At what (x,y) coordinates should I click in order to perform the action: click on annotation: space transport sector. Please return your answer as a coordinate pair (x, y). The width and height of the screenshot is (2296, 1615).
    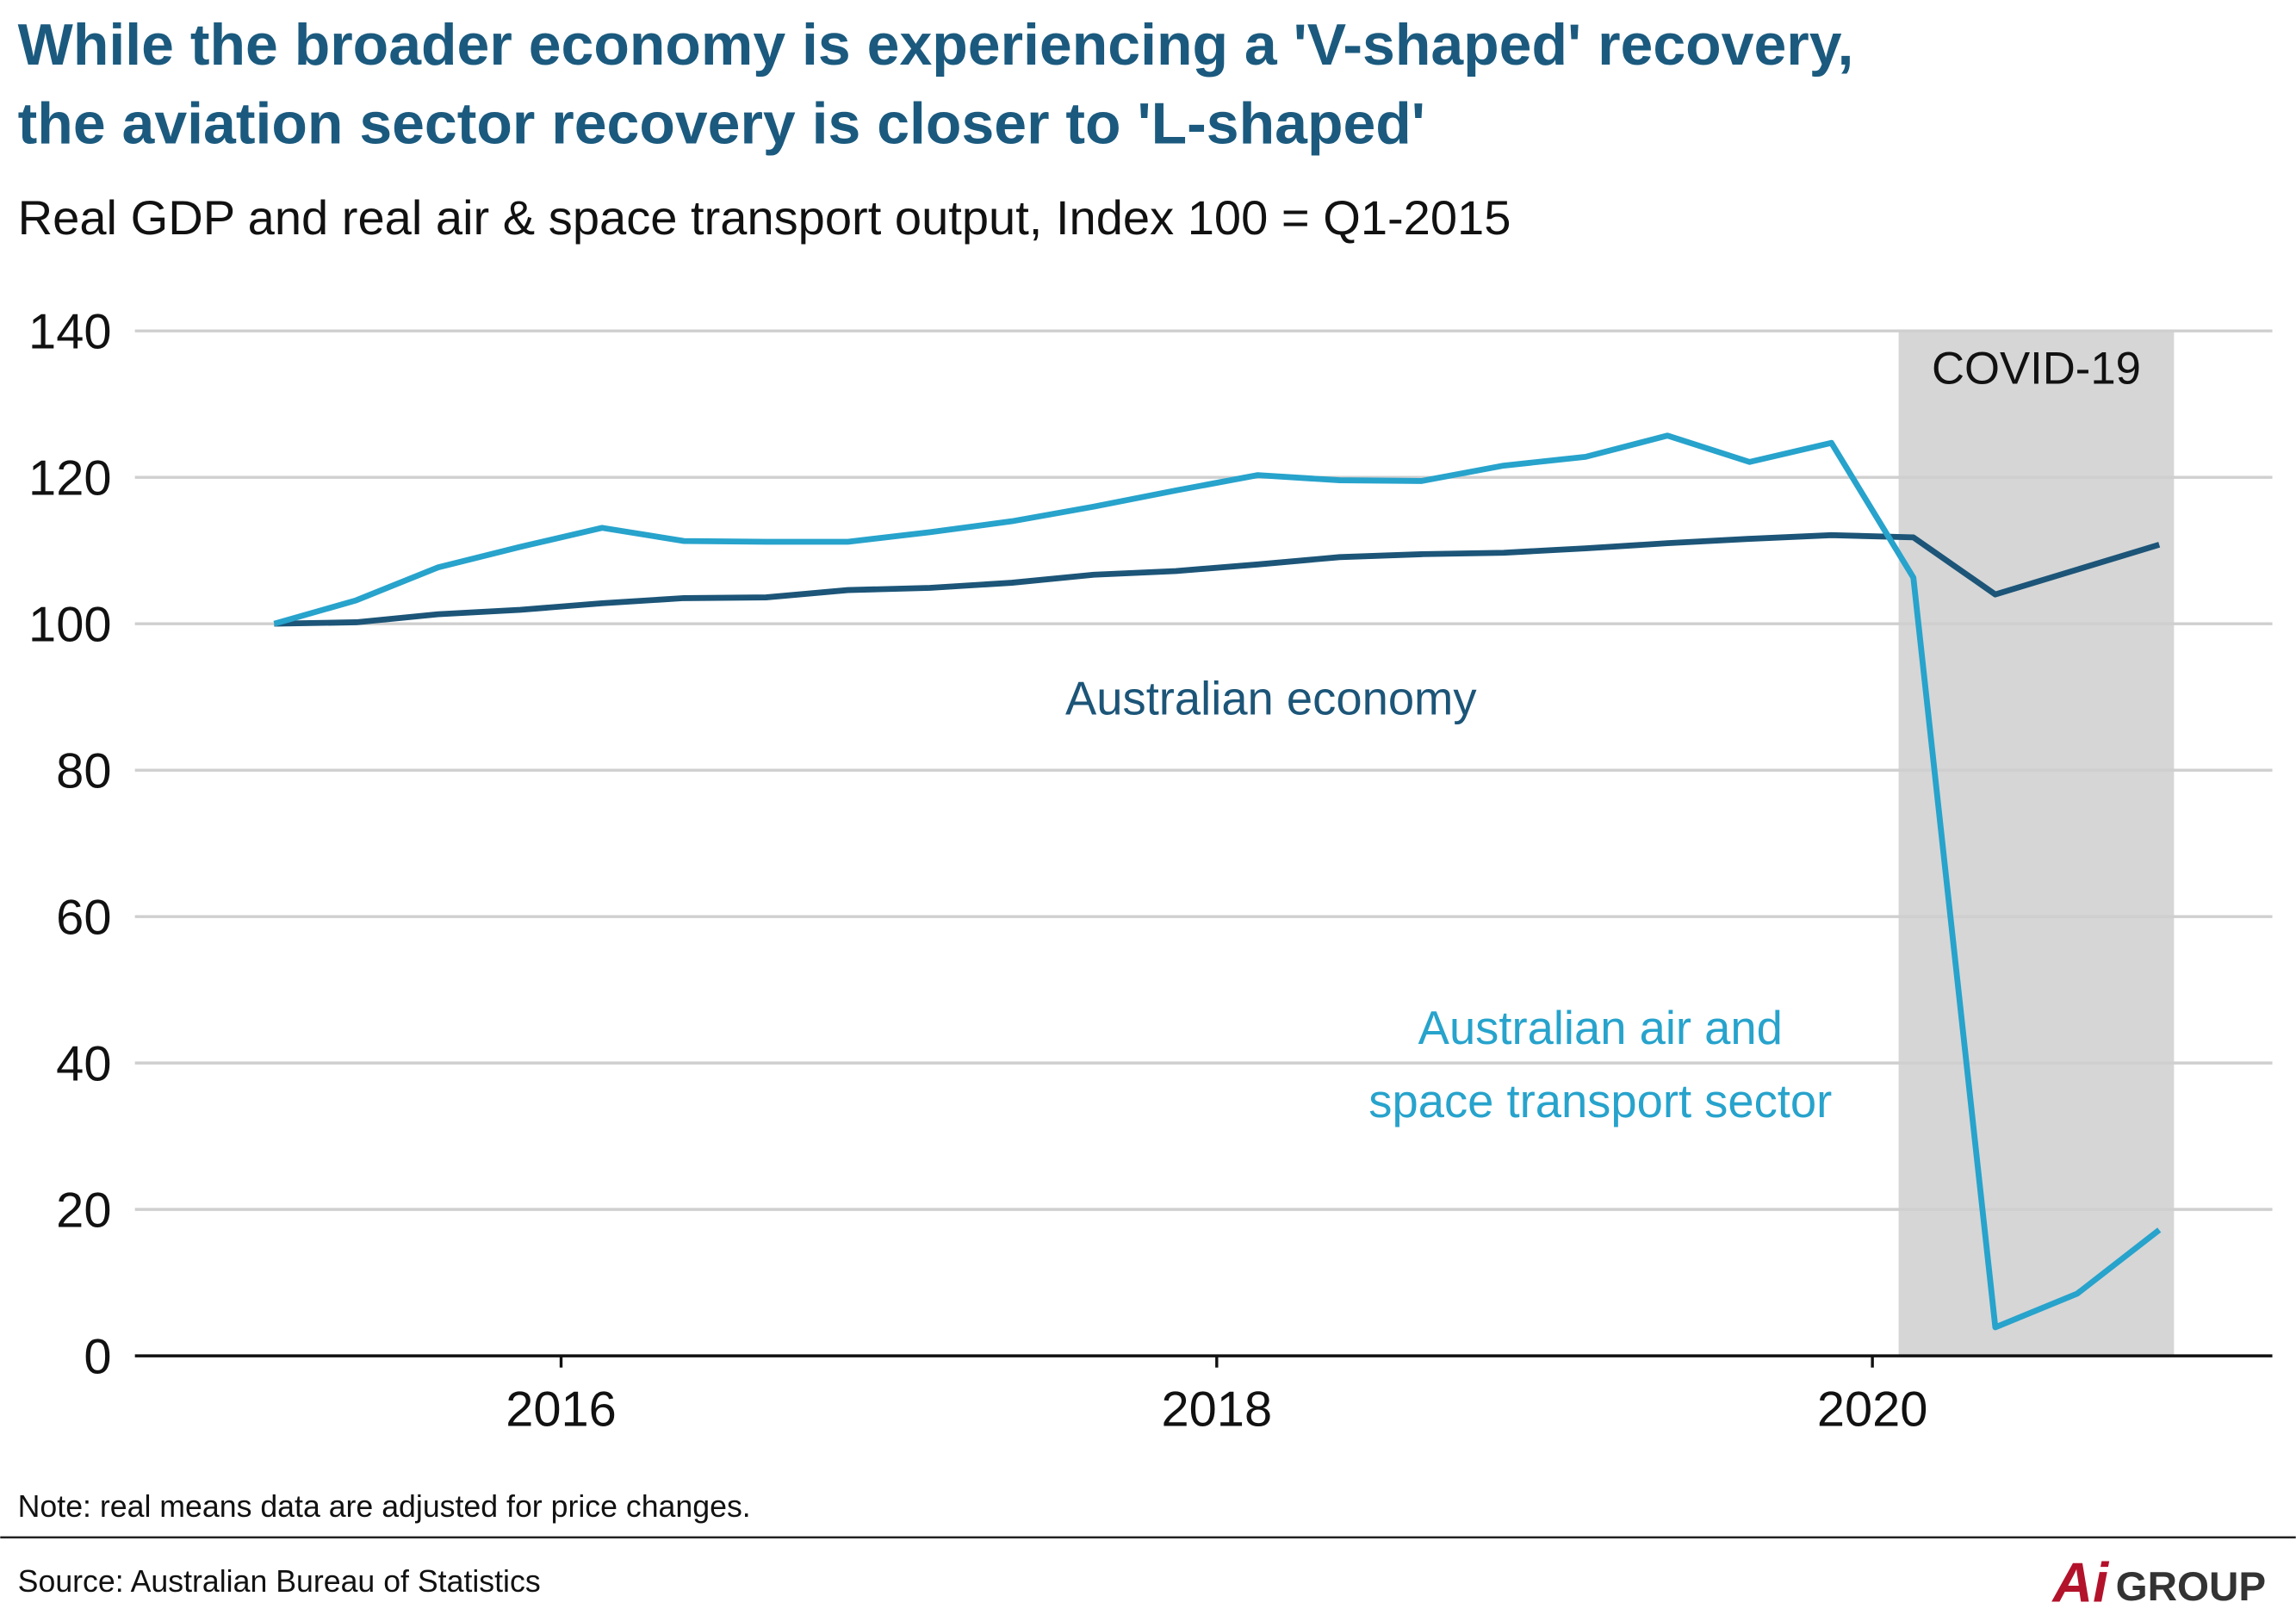
    Looking at the image, I should click on (1600, 1101).